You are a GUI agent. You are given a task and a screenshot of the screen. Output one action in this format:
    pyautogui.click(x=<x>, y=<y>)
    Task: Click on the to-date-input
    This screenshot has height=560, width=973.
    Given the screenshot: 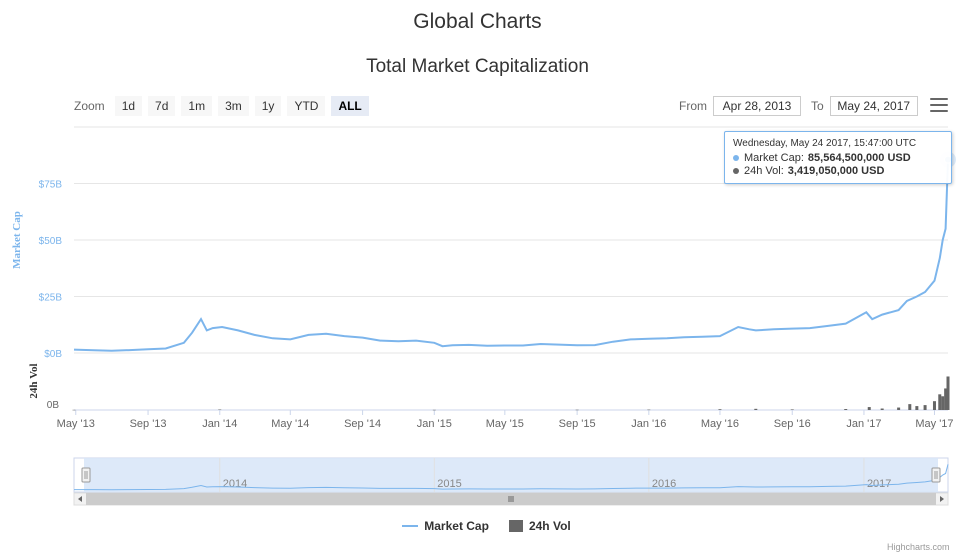 What is the action you would take?
    pyautogui.click(x=873, y=106)
    